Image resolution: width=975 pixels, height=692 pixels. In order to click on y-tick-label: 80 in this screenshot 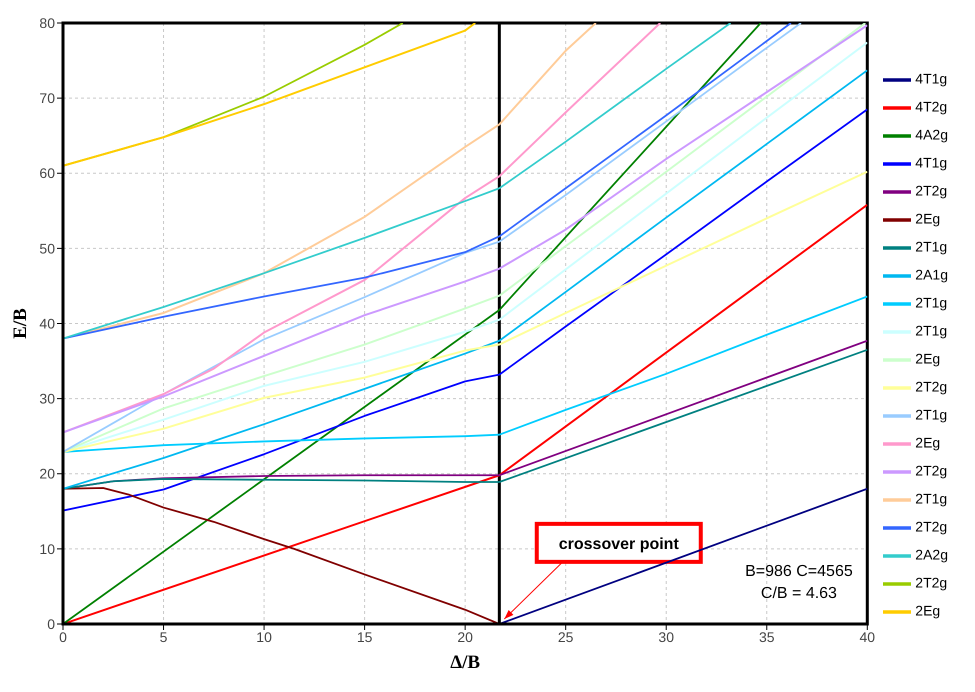, I will do `click(47, 22)`.